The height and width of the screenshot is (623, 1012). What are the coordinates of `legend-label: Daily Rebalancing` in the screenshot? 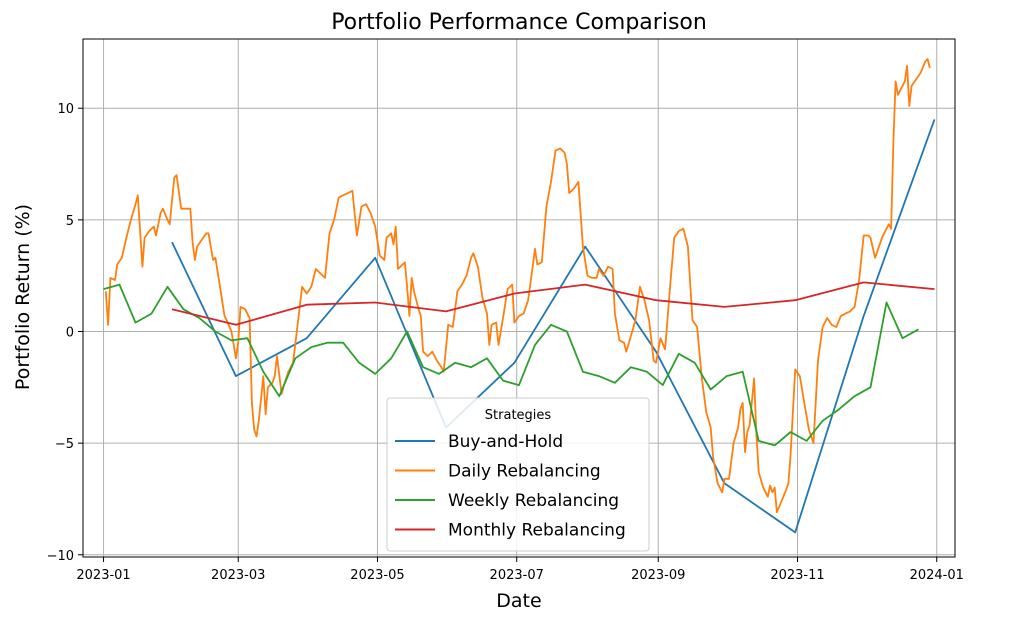 It's located at (524, 472).